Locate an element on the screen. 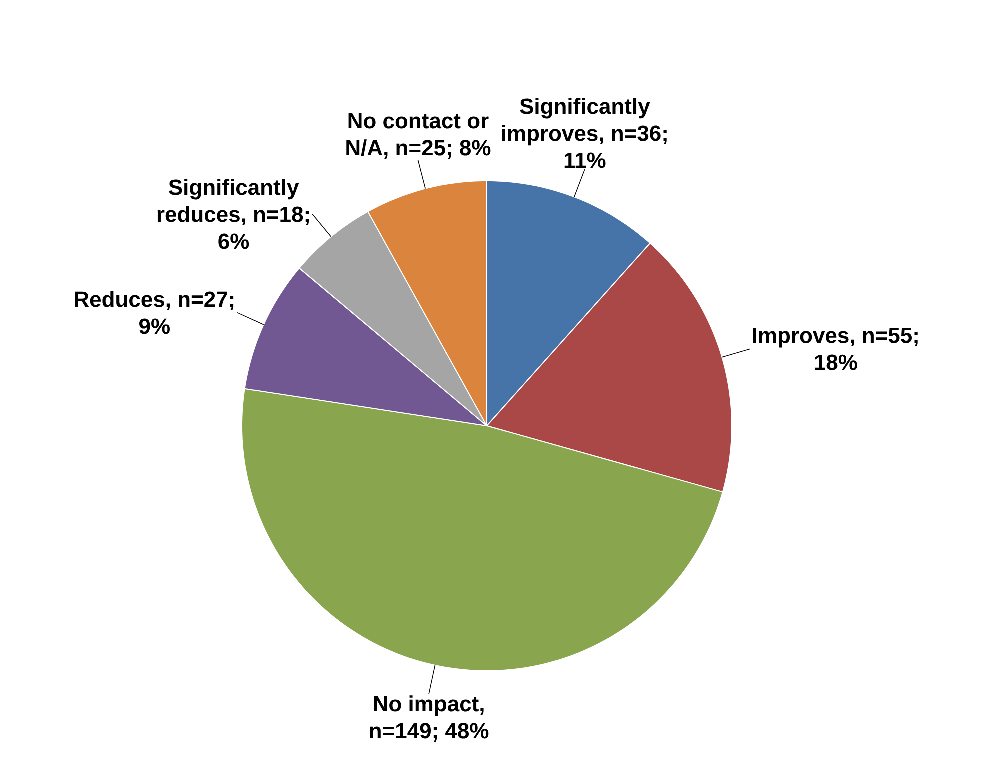  slice-label: No impact, n=149; 48% is located at coordinates (429, 719).